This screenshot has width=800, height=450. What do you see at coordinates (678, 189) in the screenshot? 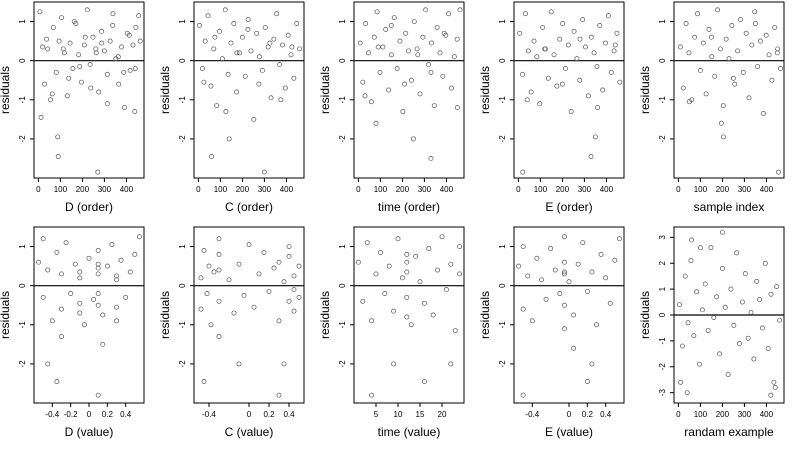
I see `x-tick-label: 0` at bounding box center [678, 189].